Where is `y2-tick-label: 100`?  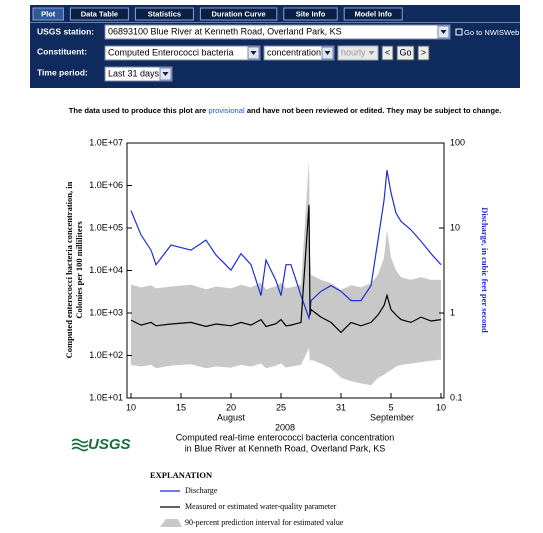
y2-tick-label: 100 is located at coordinates (457, 142).